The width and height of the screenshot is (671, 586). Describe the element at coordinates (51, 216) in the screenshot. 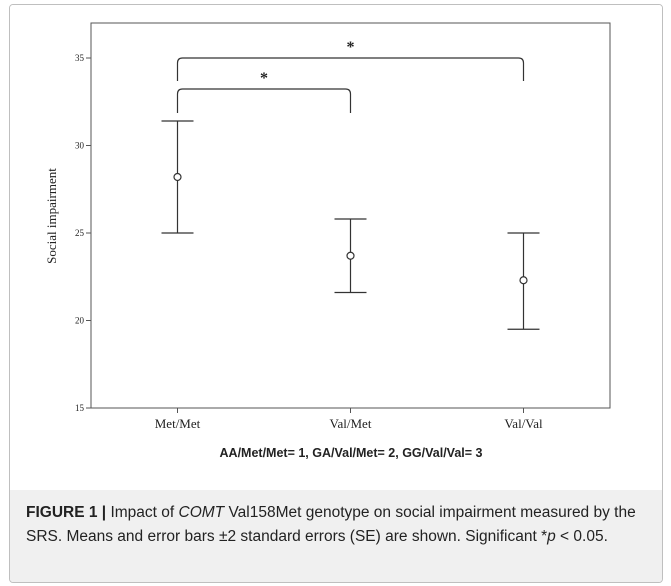

I see `y-axis-label: Social impairment` at that location.